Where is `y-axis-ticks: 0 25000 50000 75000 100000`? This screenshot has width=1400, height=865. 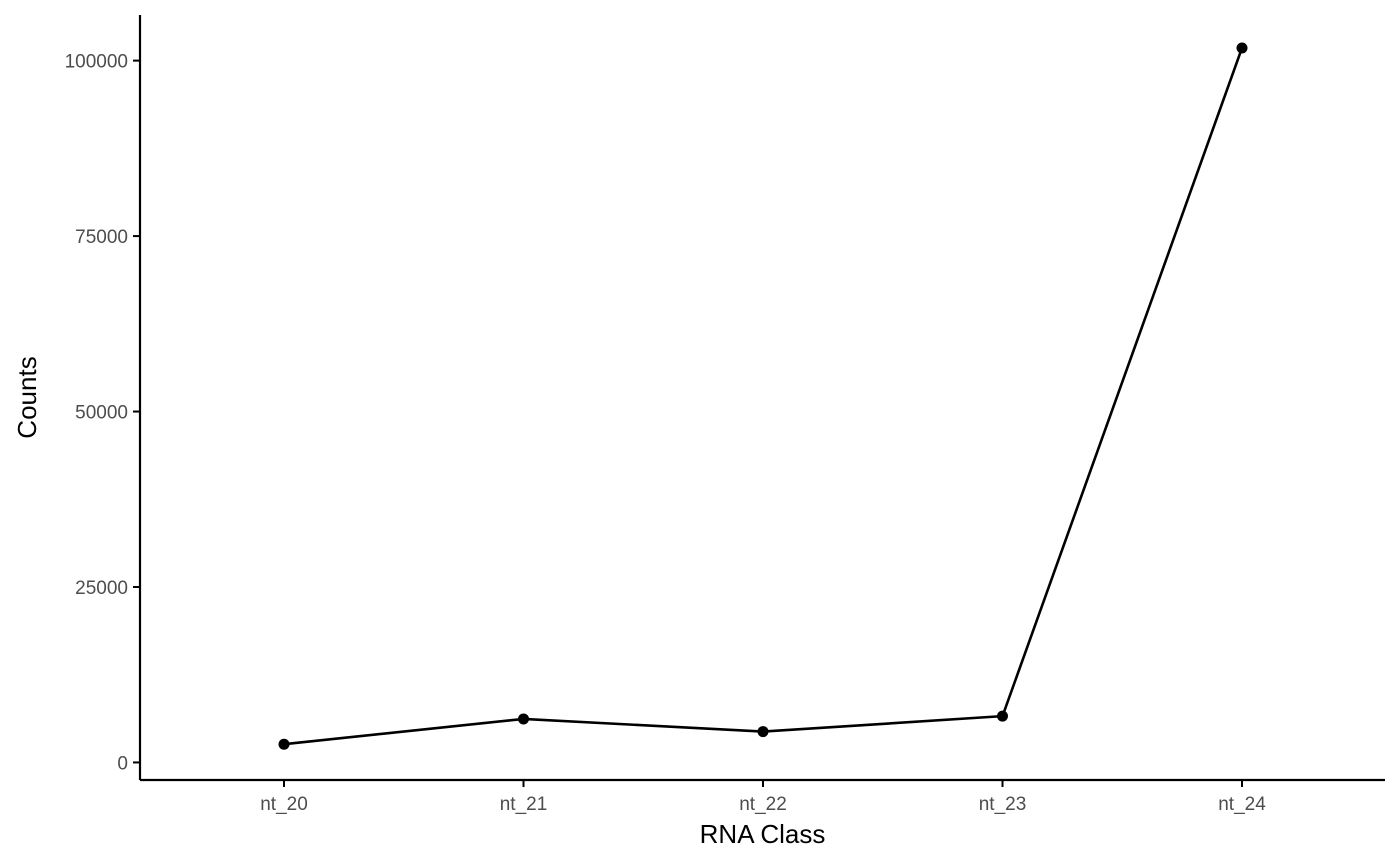 y-axis-ticks: 0 25000 50000 75000 100000 is located at coordinates (102, 413).